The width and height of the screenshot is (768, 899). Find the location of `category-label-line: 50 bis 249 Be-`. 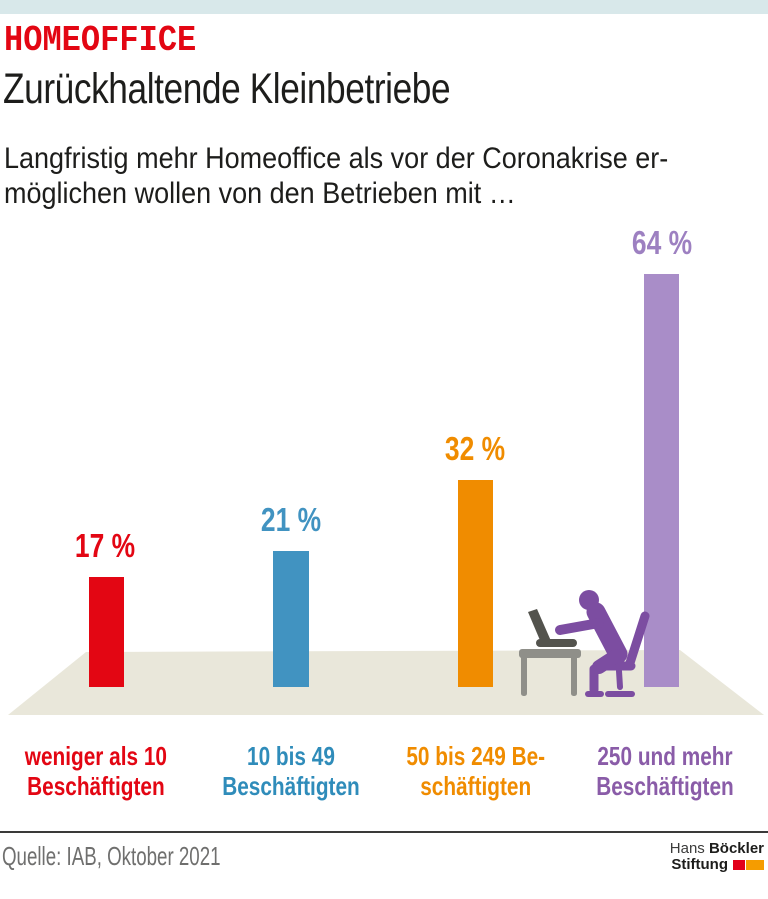

category-label-line: 50 bis 249 Be- is located at coordinates (476, 756).